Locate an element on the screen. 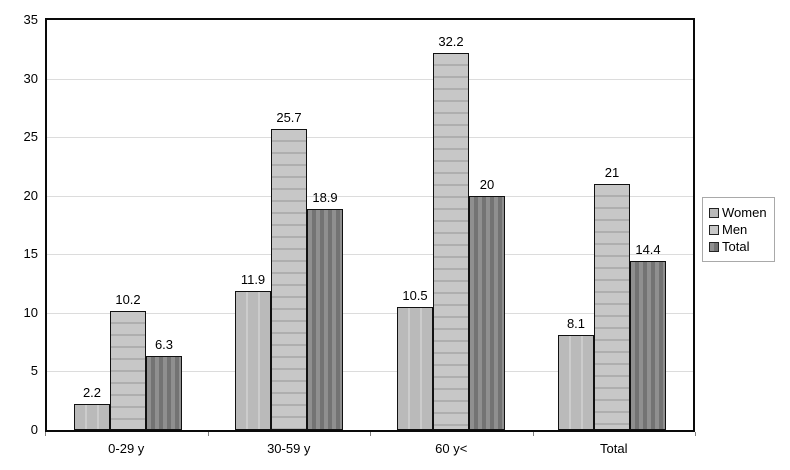  legend-row-women: Women is located at coordinates (738, 212).